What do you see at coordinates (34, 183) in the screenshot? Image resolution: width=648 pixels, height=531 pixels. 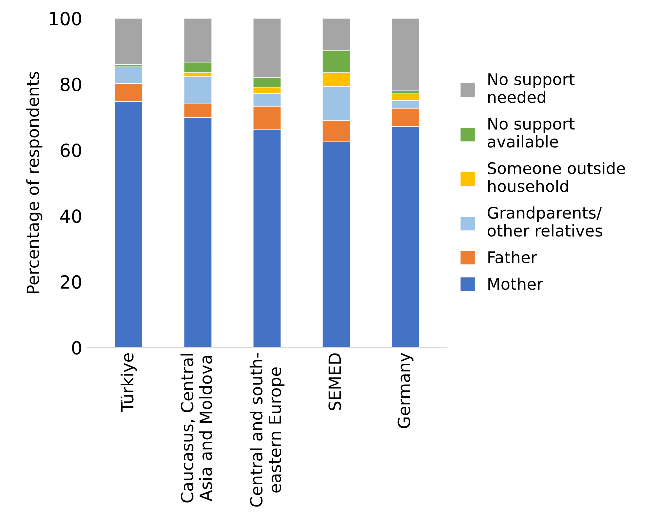 I see `y-axis-title: Percentage of respondents` at bounding box center [34, 183].